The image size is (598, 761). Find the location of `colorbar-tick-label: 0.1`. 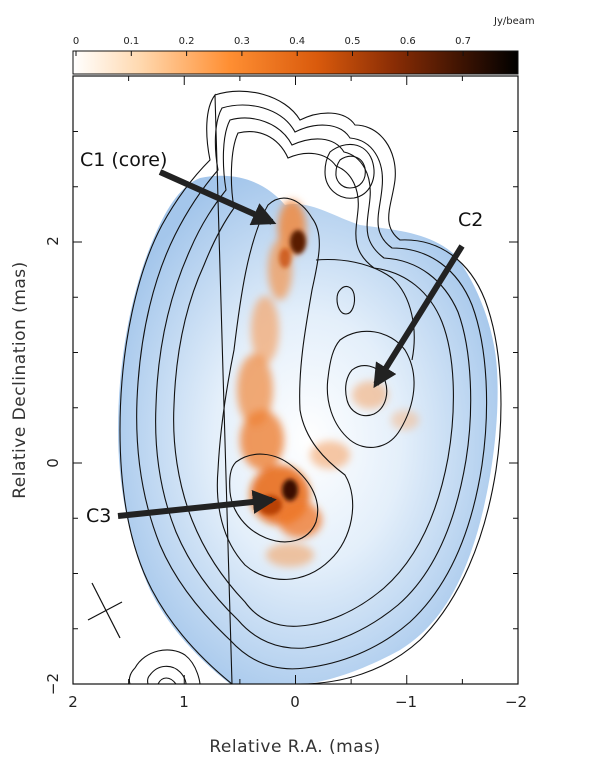

colorbar-tick-label: 0.1 is located at coordinates (131, 41).